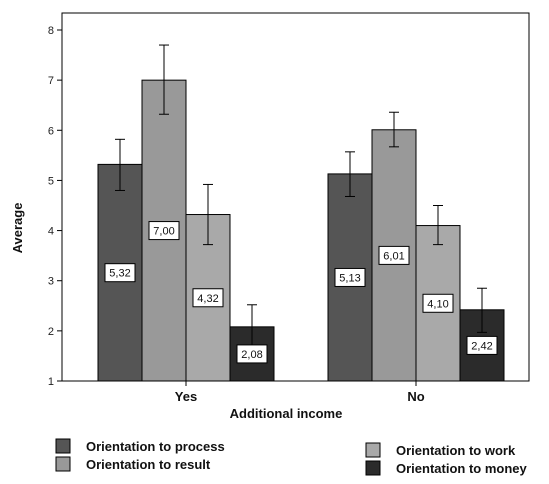  I want to click on y-tick-label: 4, so click(51, 232).